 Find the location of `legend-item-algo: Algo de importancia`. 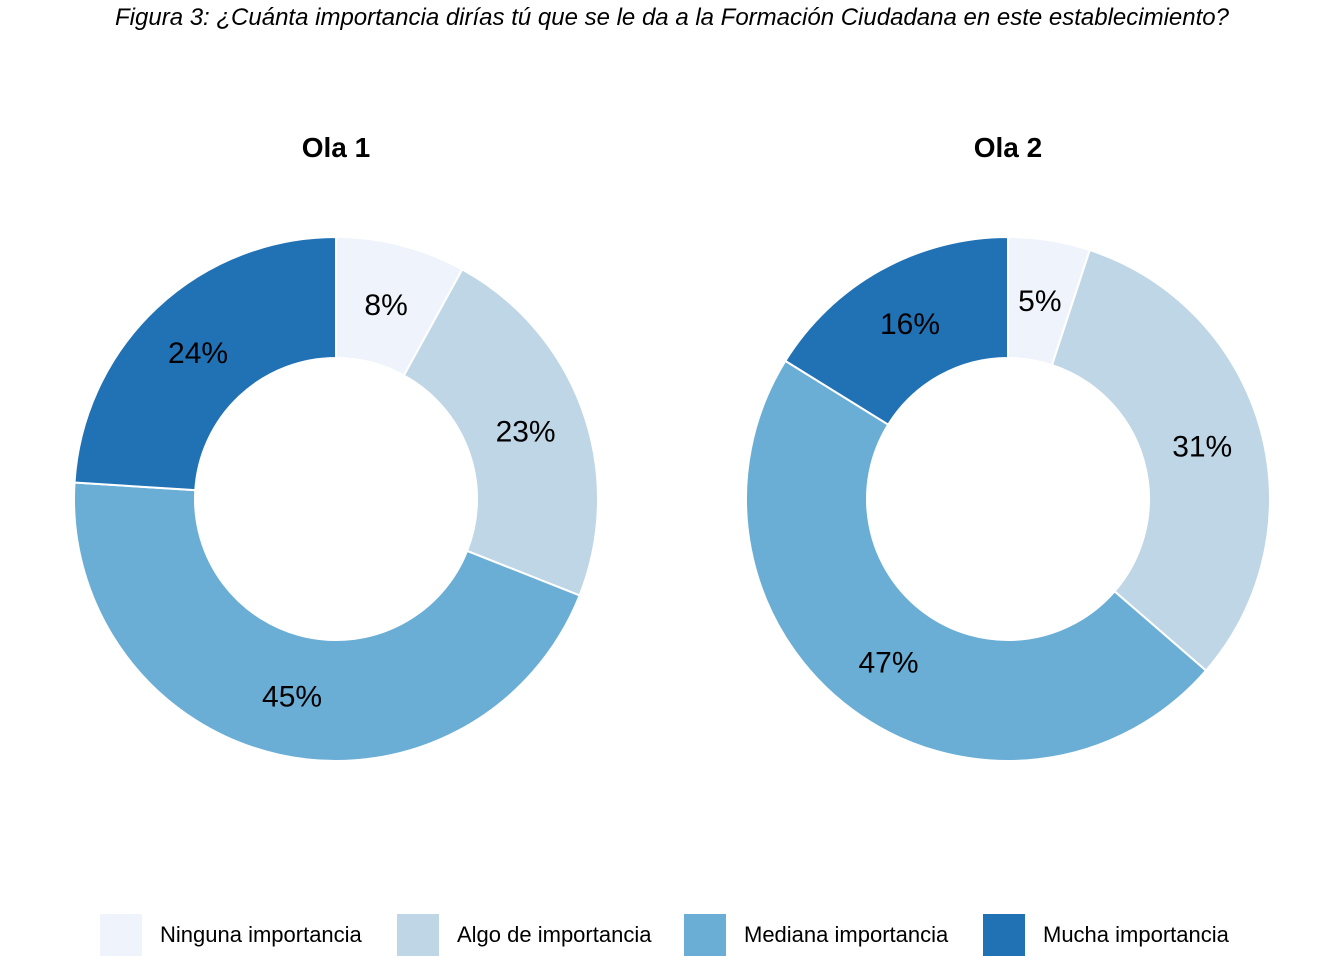

legend-item-algo: Algo de importancia is located at coordinates (524, 935).